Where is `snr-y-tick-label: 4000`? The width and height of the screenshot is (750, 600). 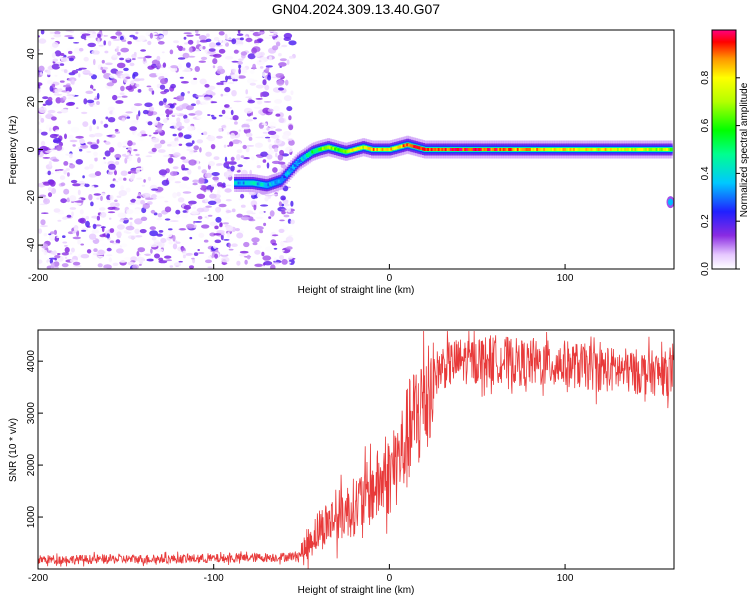
snr-y-tick-label: 4000 is located at coordinates (31, 361).